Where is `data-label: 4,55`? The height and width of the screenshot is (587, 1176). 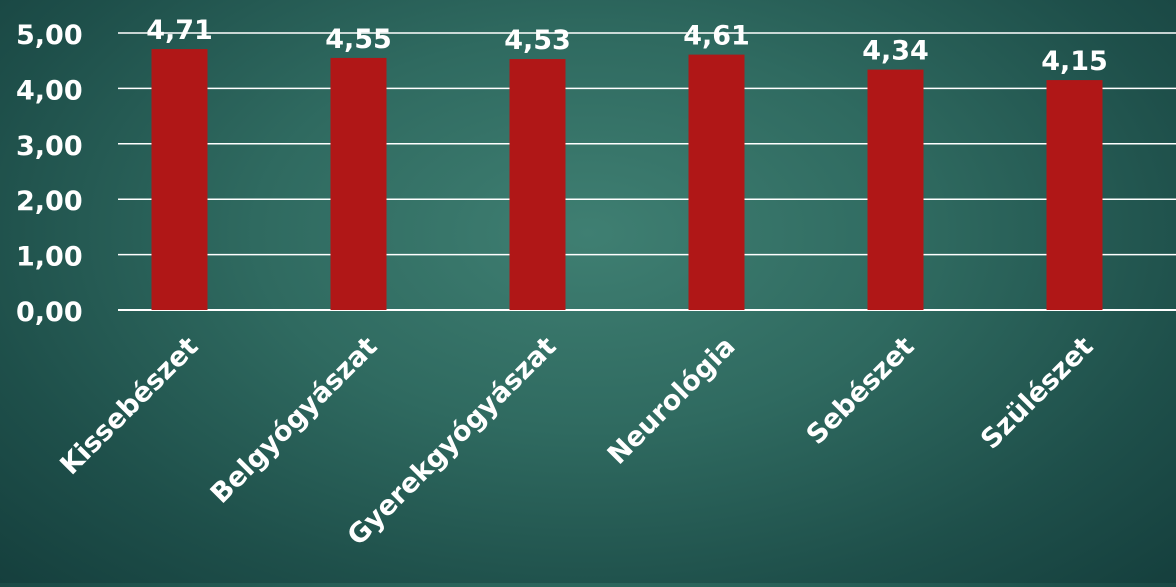 data-label: 4,55 is located at coordinates (358, 39).